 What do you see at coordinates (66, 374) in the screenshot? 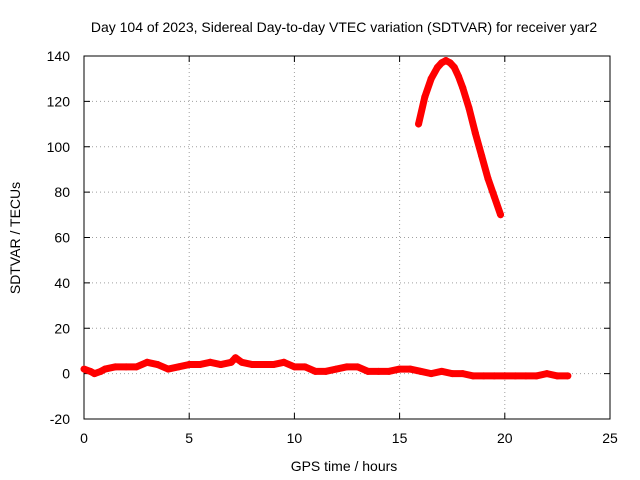
I see `y-tick-label: 0` at bounding box center [66, 374].